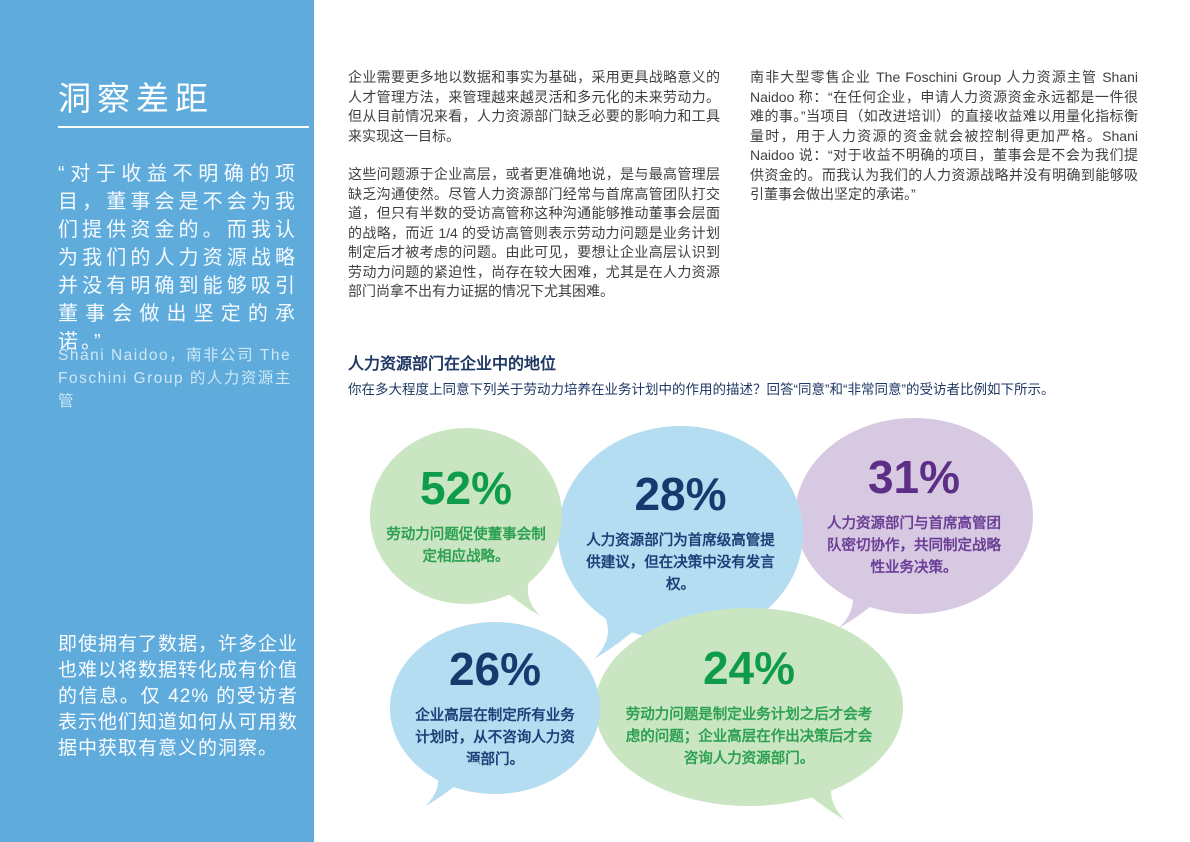  I want to click on stat-label: 人力资源部门与首席高管团队密切协作，共同制定战略性业务决策。, so click(914, 545).